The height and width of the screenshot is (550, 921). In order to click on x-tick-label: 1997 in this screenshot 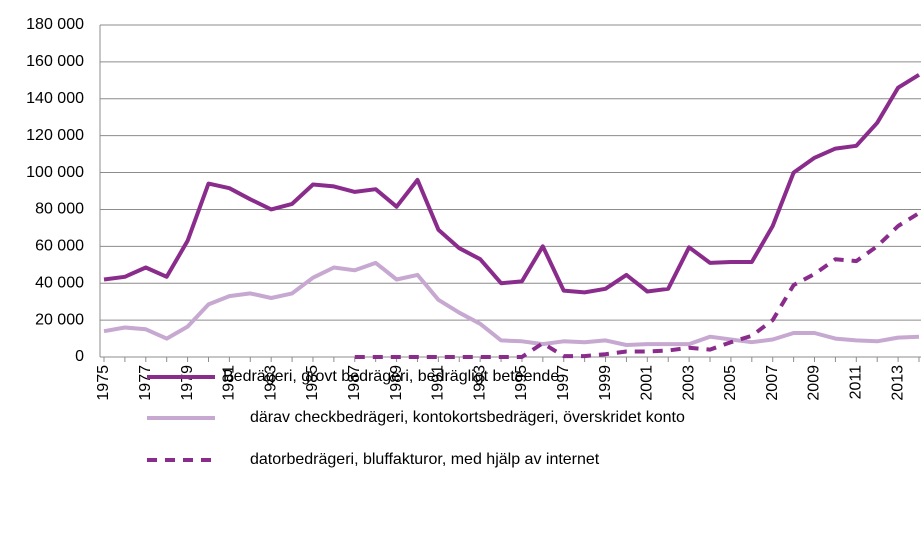, I will do `click(563, 383)`.